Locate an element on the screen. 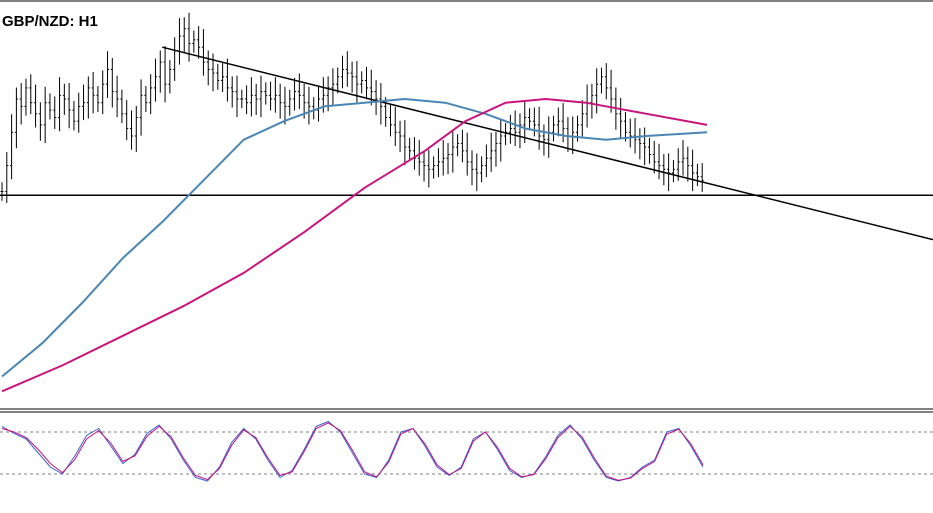 The width and height of the screenshot is (933, 513). oscillator-panel is located at coordinates (466, 451).